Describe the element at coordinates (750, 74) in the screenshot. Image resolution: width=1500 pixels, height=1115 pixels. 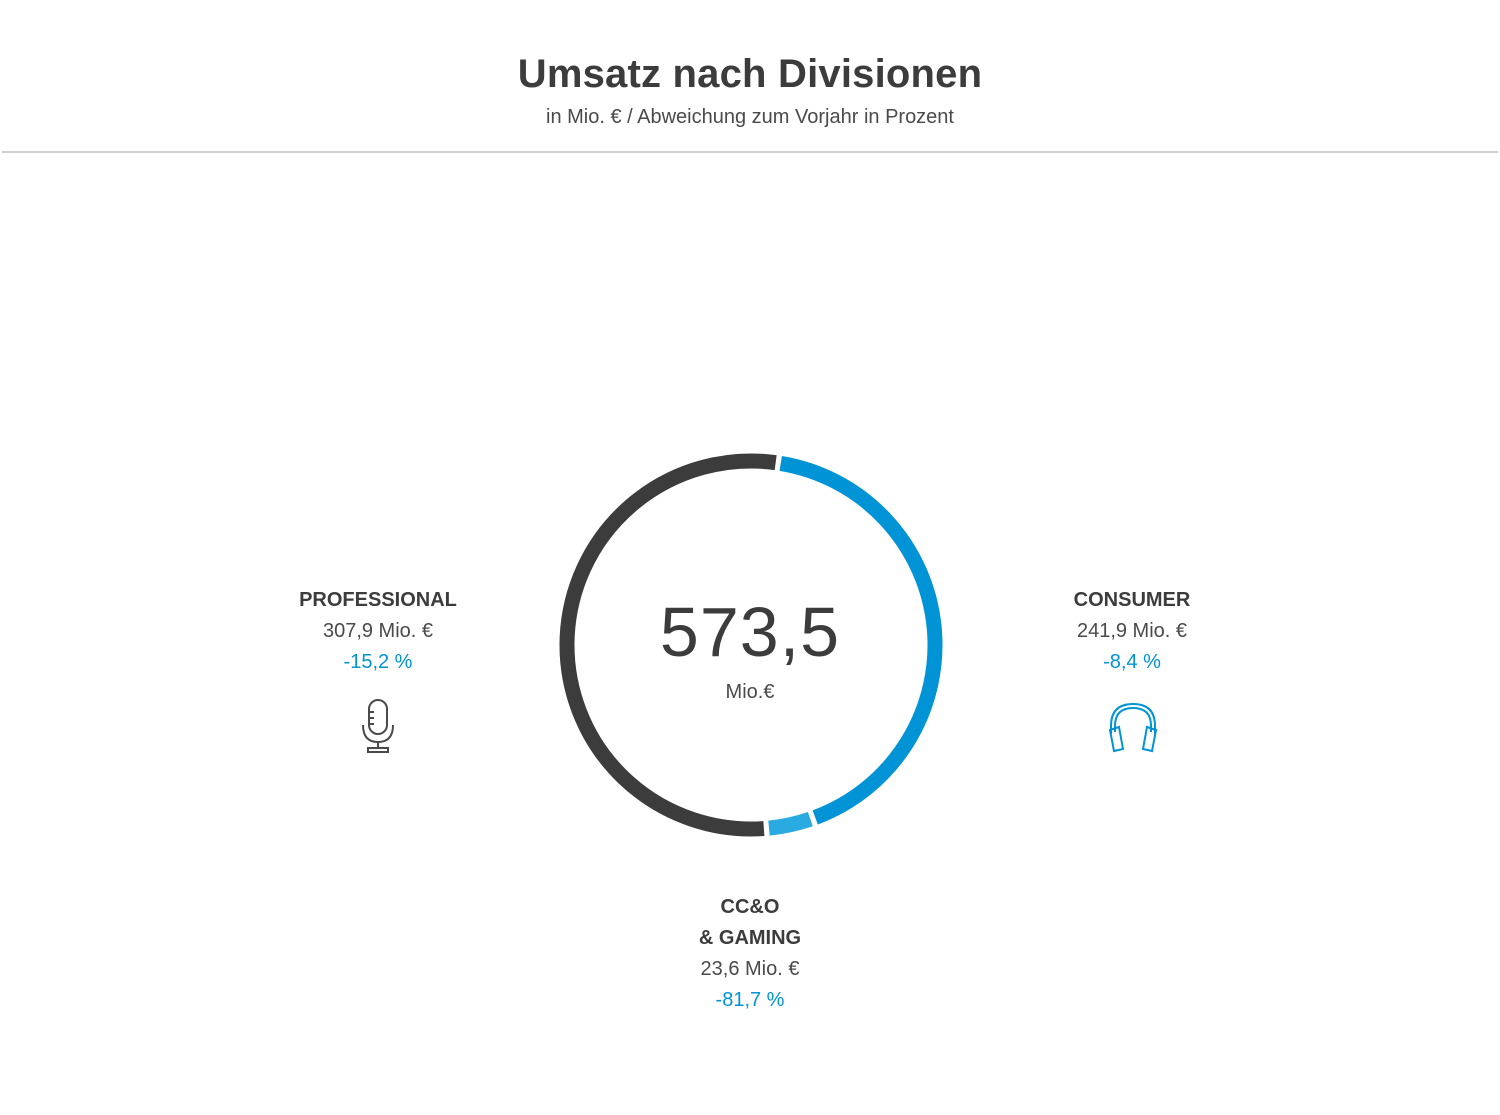
I see `chart-title: Umsatz nach Divisionen` at that location.